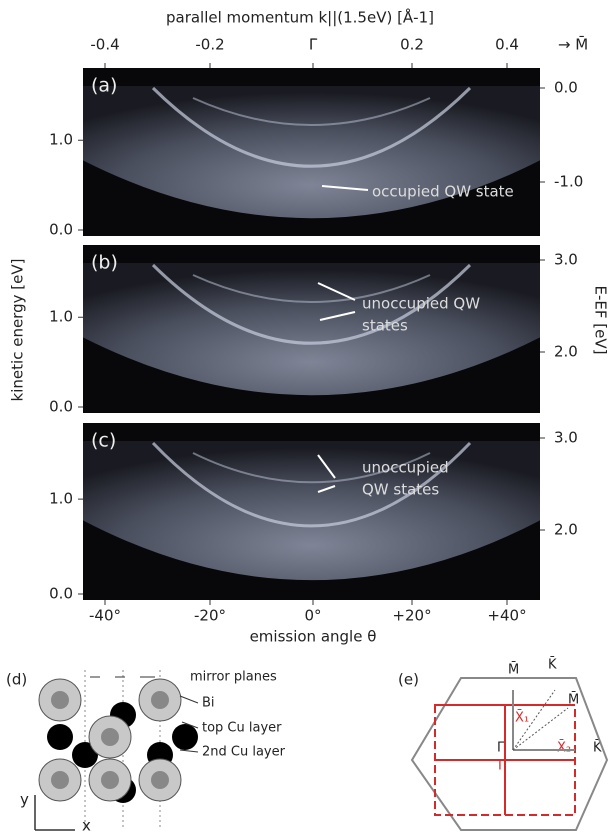 The height and width of the screenshot is (836, 615). Describe the element at coordinates (104, 86) in the screenshot. I see `panel-label: (a)` at that location.